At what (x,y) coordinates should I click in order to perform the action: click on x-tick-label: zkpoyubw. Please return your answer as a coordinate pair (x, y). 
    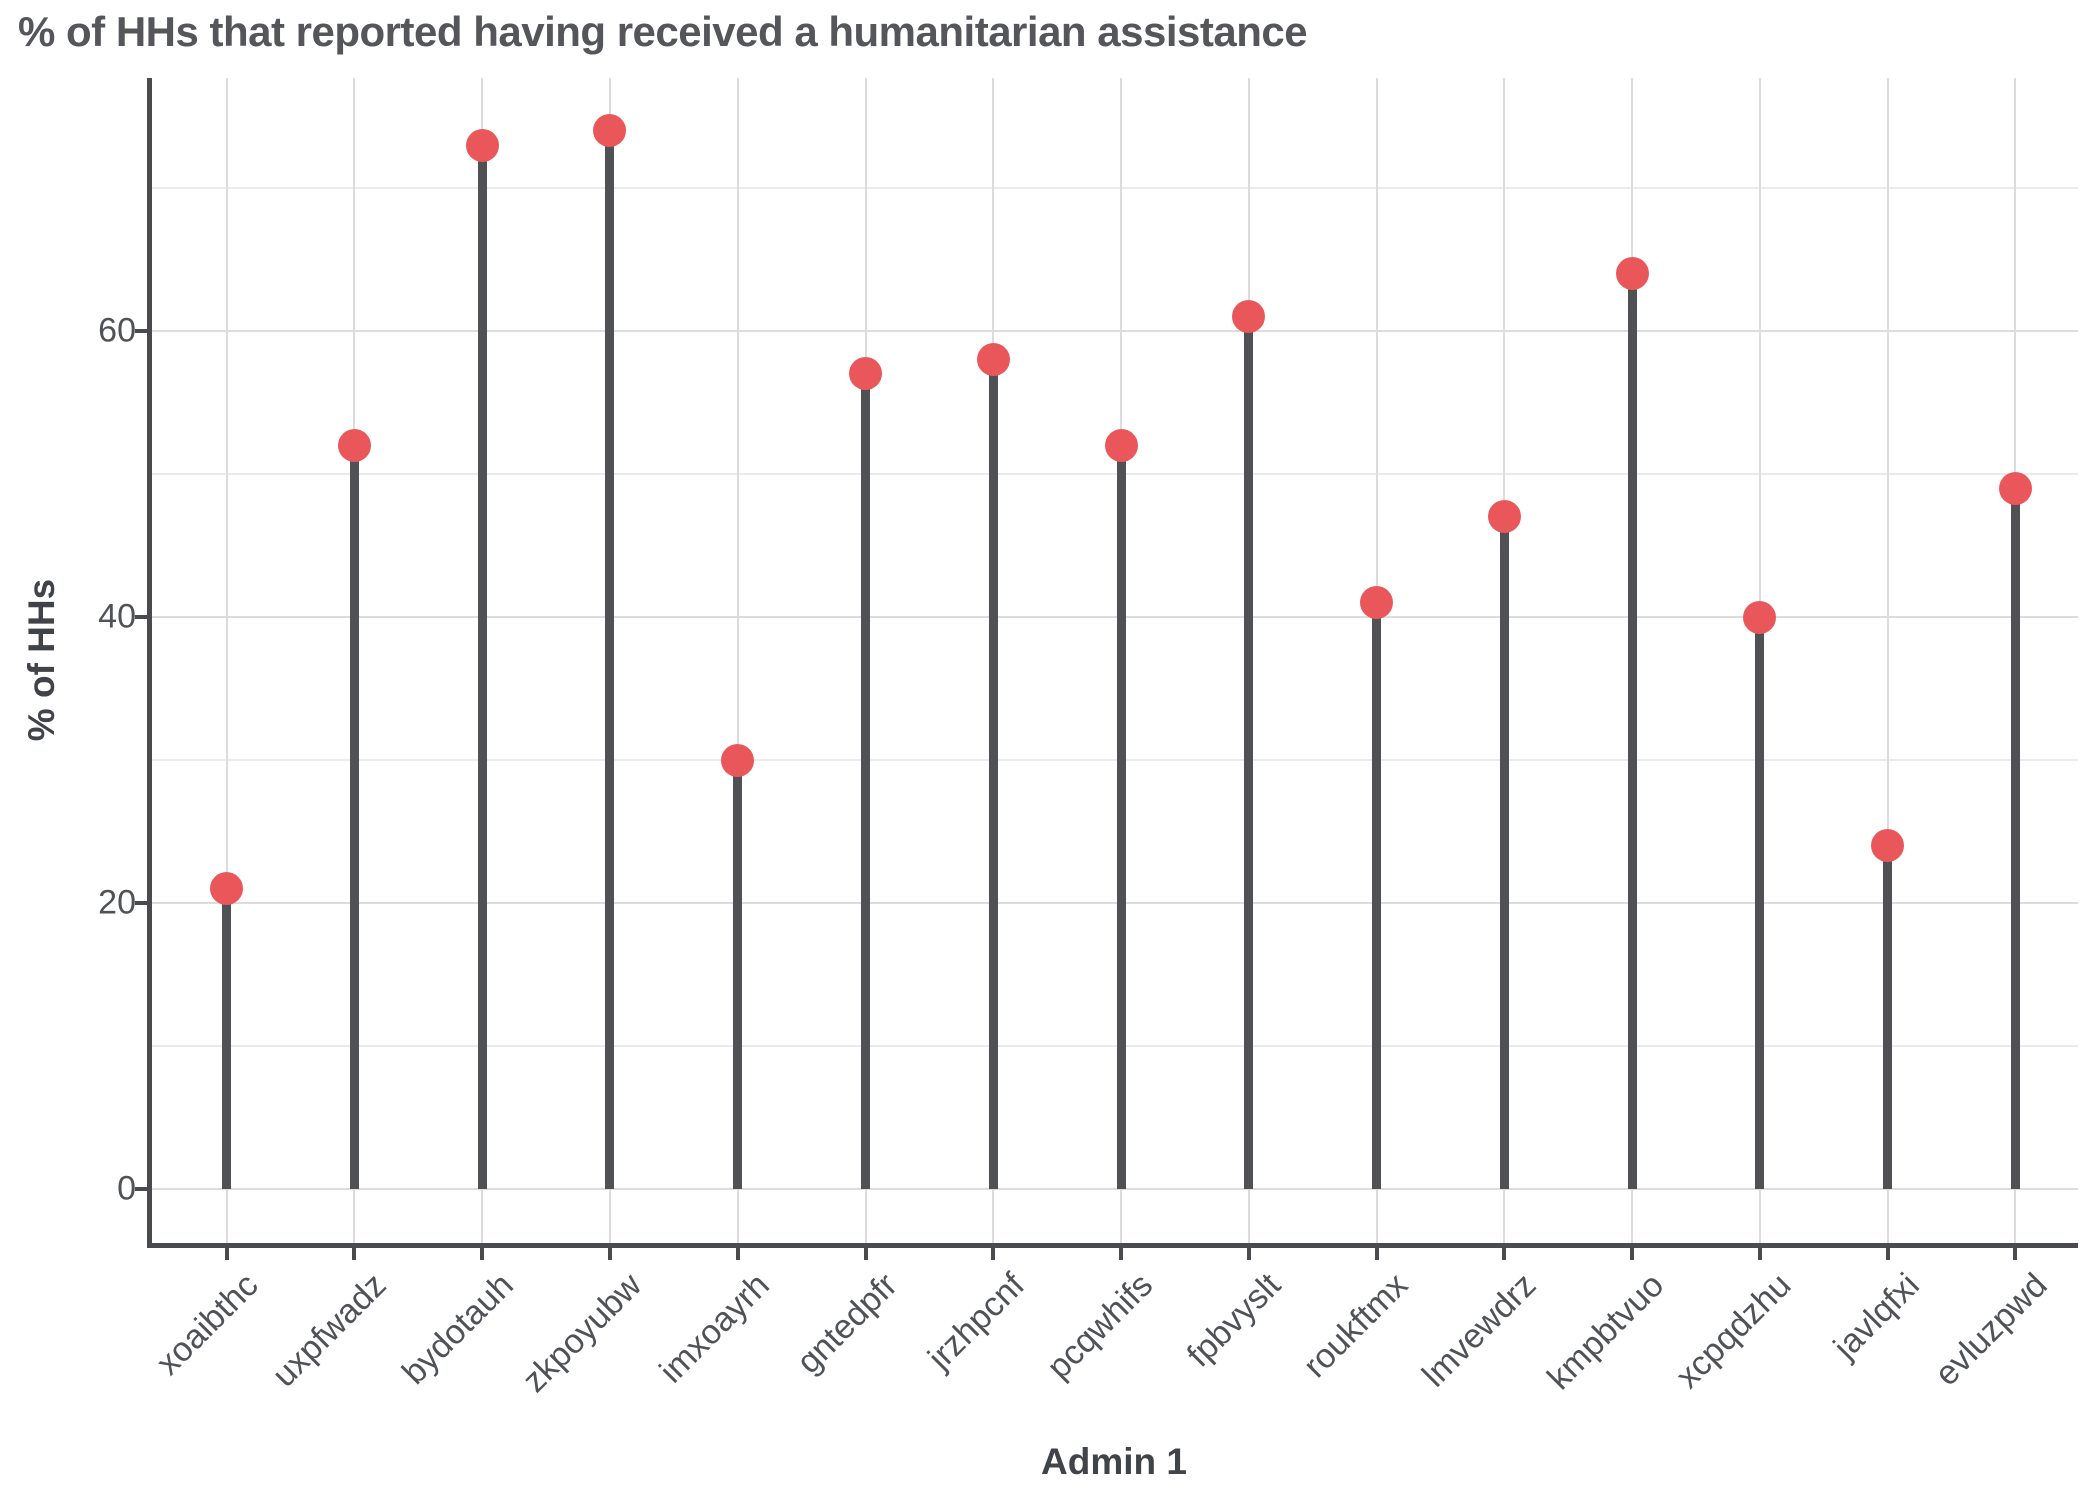
    Looking at the image, I should click on (582, 1333).